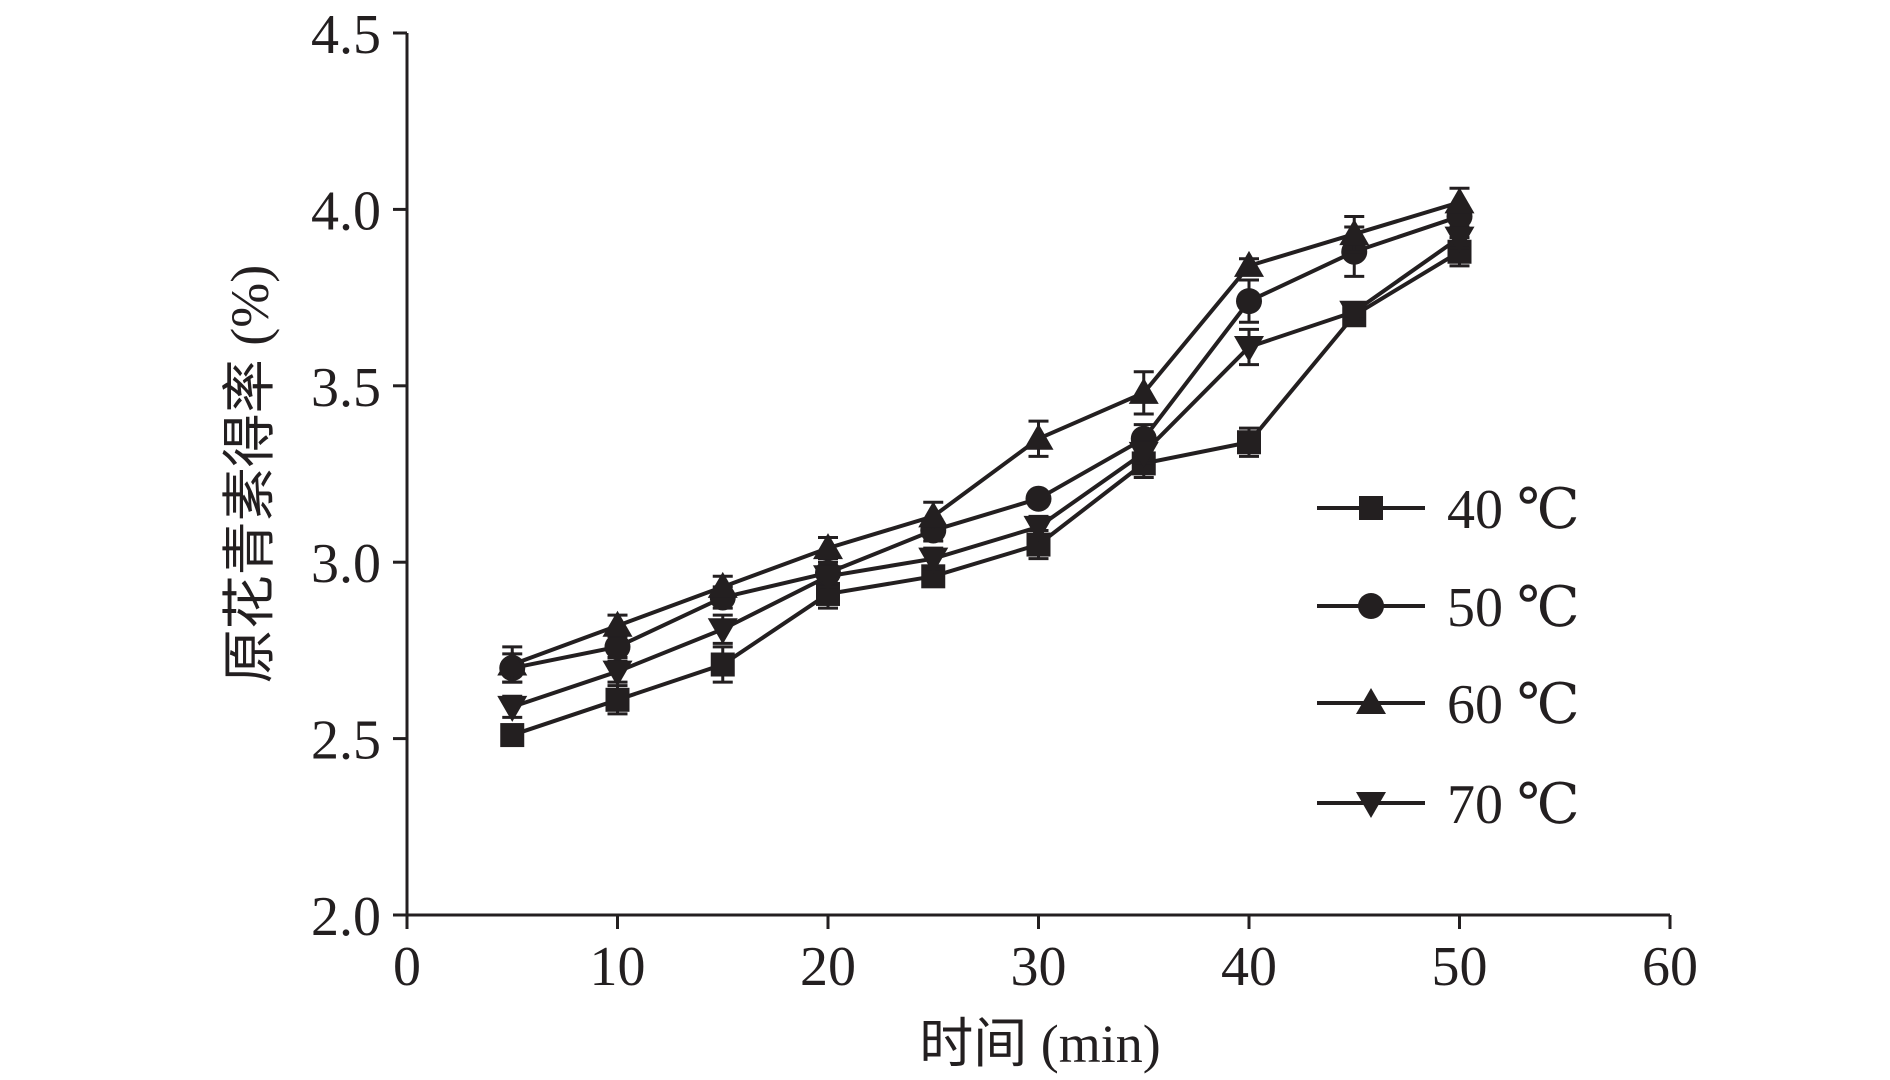  I want to click on legend-item: 40 ℃, so click(1448, 510).